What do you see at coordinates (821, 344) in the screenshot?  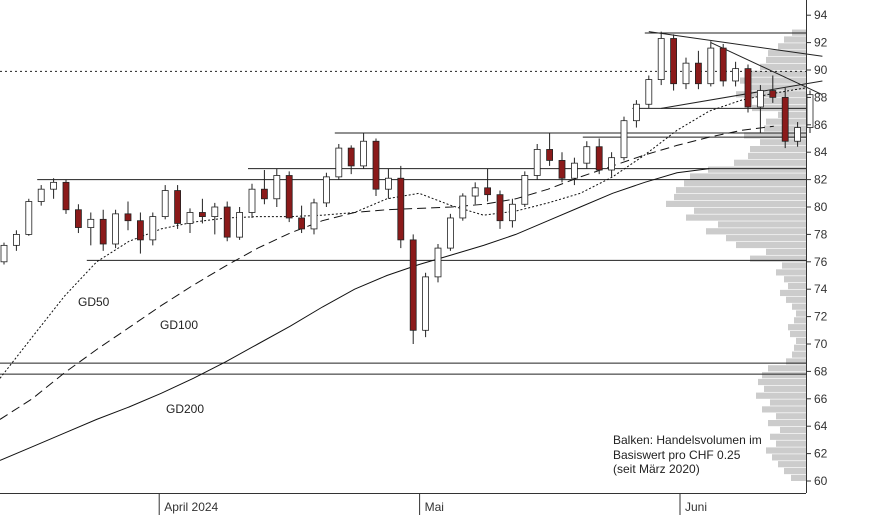 I see `y-tick-label: 70` at bounding box center [821, 344].